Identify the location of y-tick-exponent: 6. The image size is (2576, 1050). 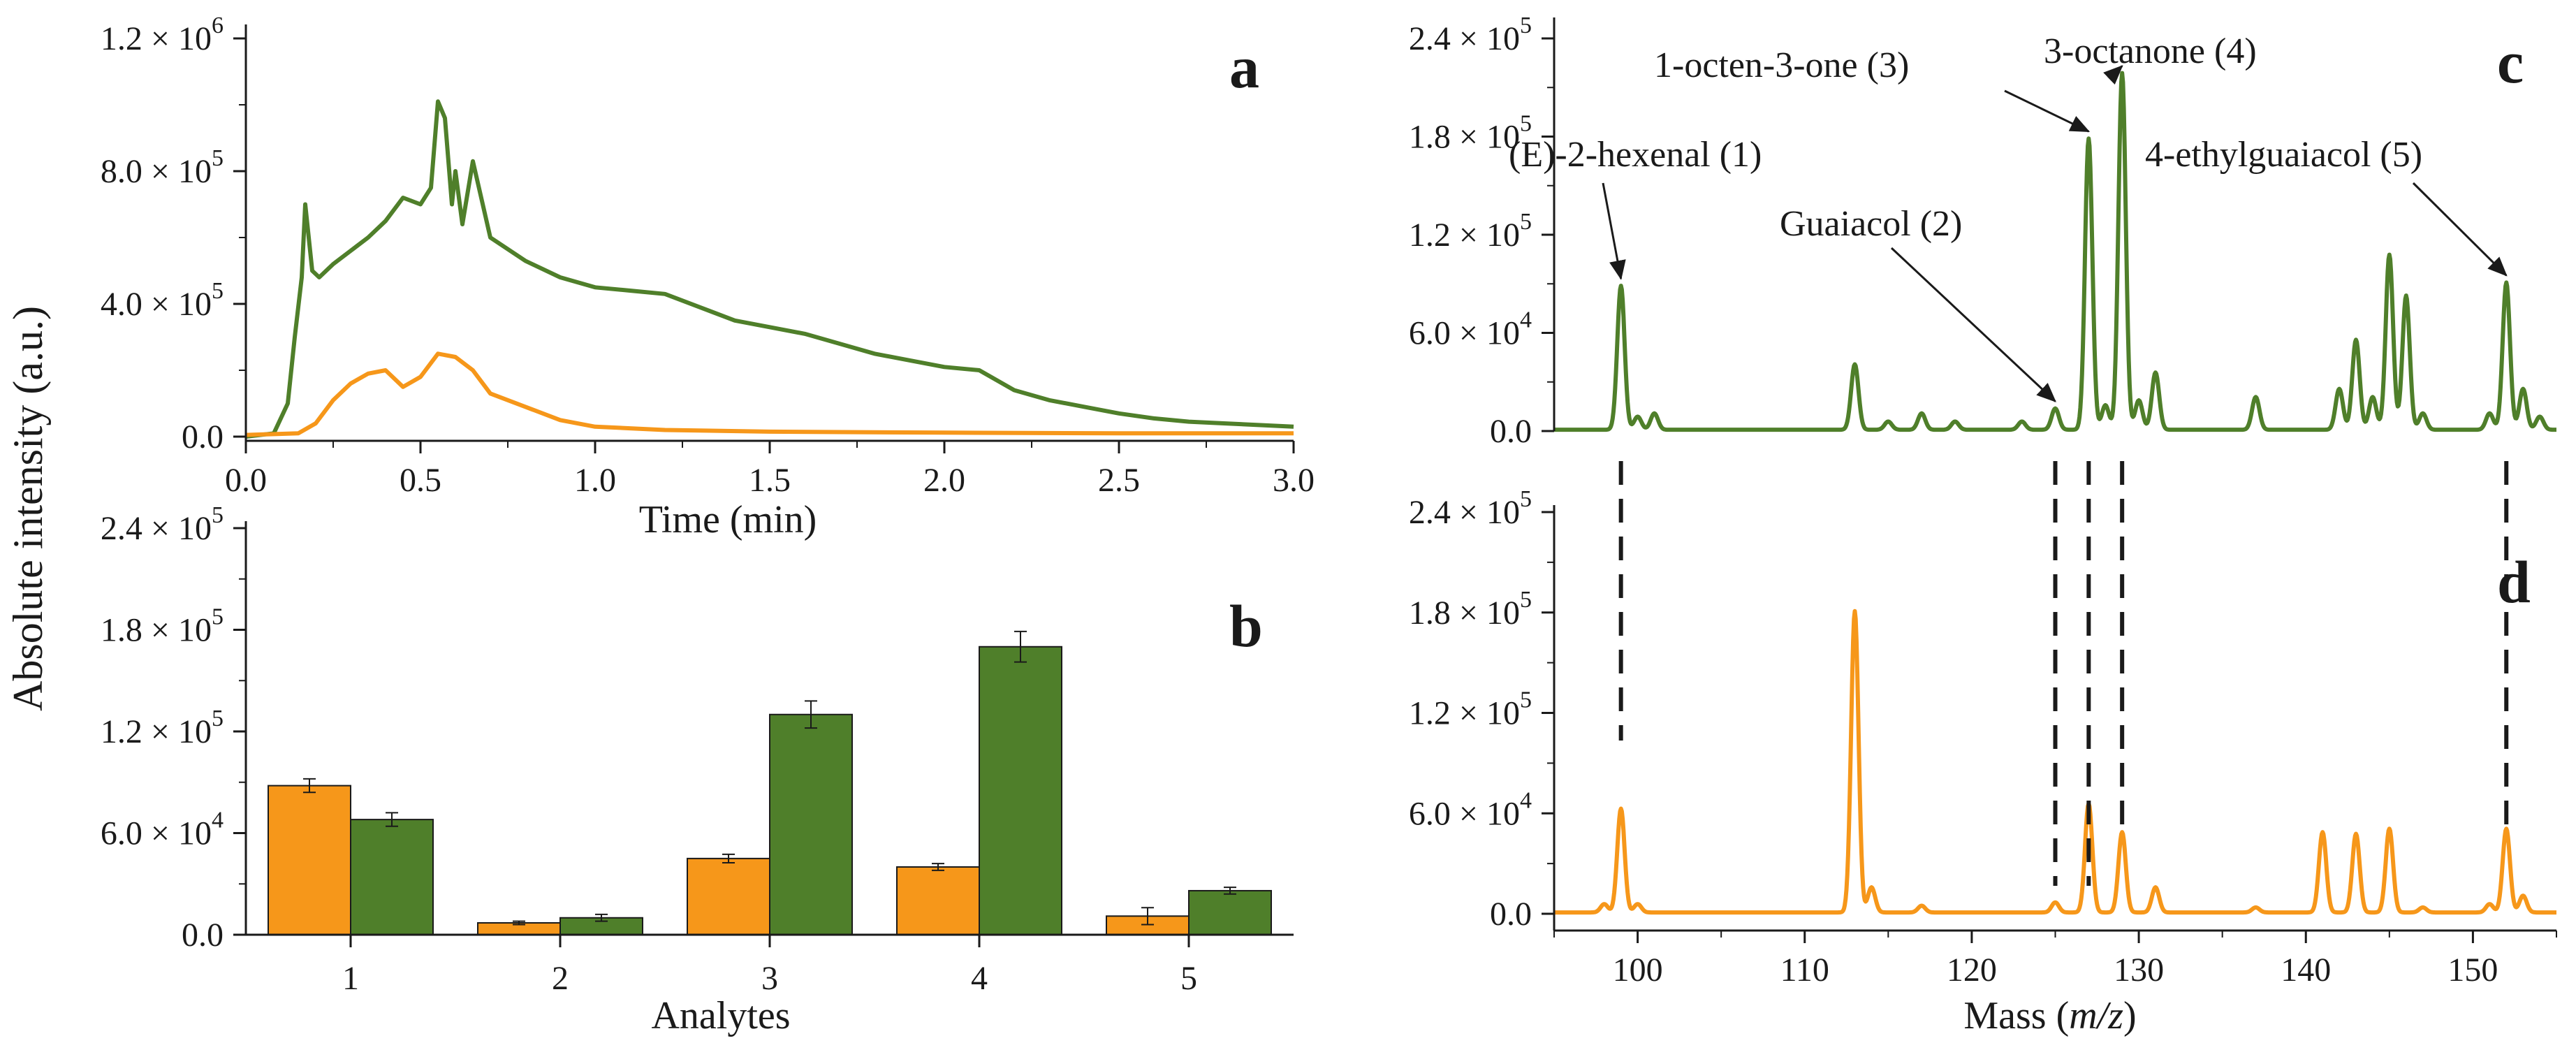
(218, 26).